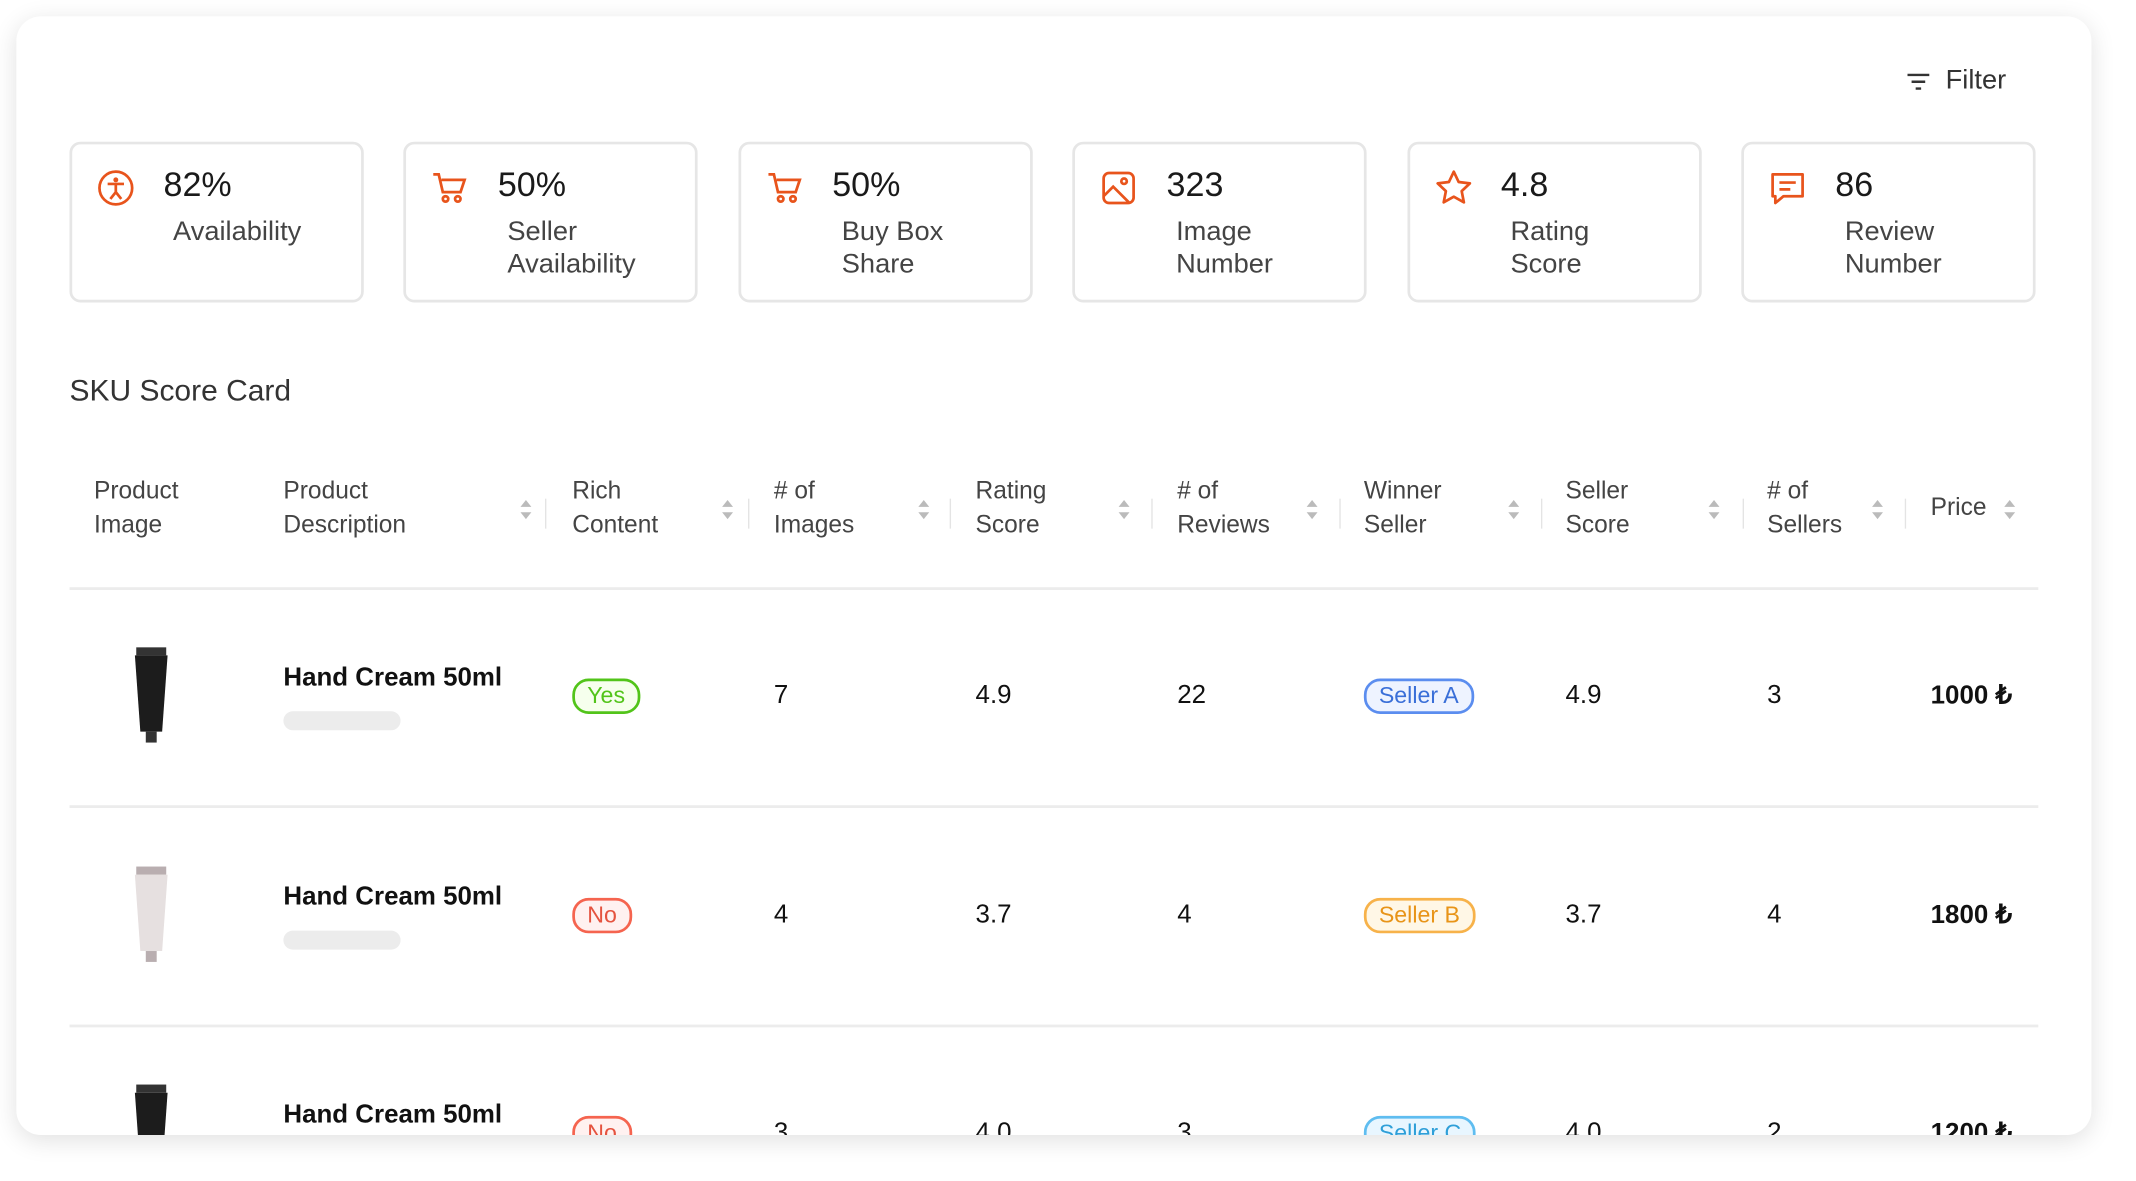  I want to click on kpi-card: 323 Image Number, so click(1219, 222).